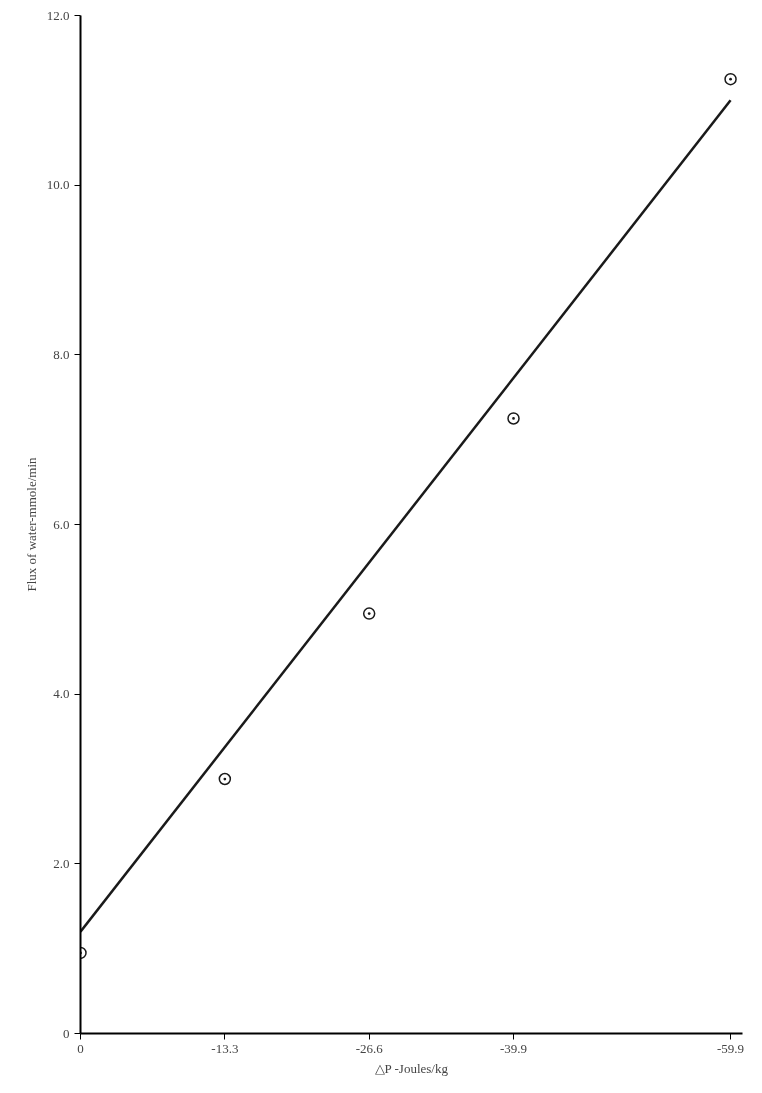 The height and width of the screenshot is (1093, 762). What do you see at coordinates (61, 694) in the screenshot?
I see `y-tick-label: 4.0` at bounding box center [61, 694].